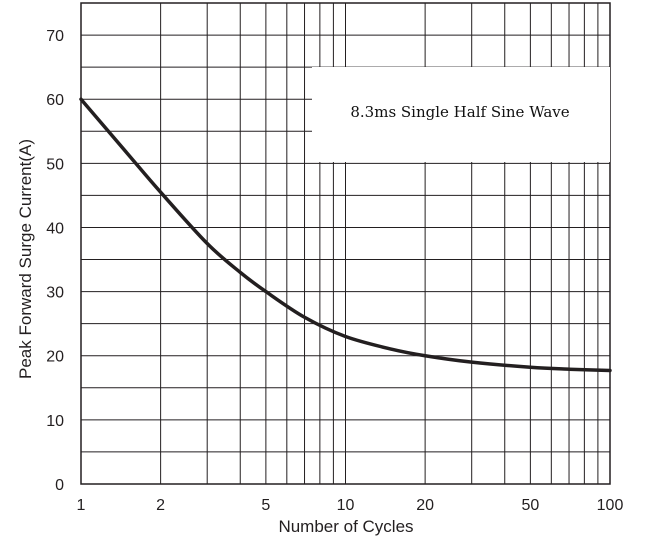 The width and height of the screenshot is (650, 544). I want to click on annotation-background, so click(461, 114).